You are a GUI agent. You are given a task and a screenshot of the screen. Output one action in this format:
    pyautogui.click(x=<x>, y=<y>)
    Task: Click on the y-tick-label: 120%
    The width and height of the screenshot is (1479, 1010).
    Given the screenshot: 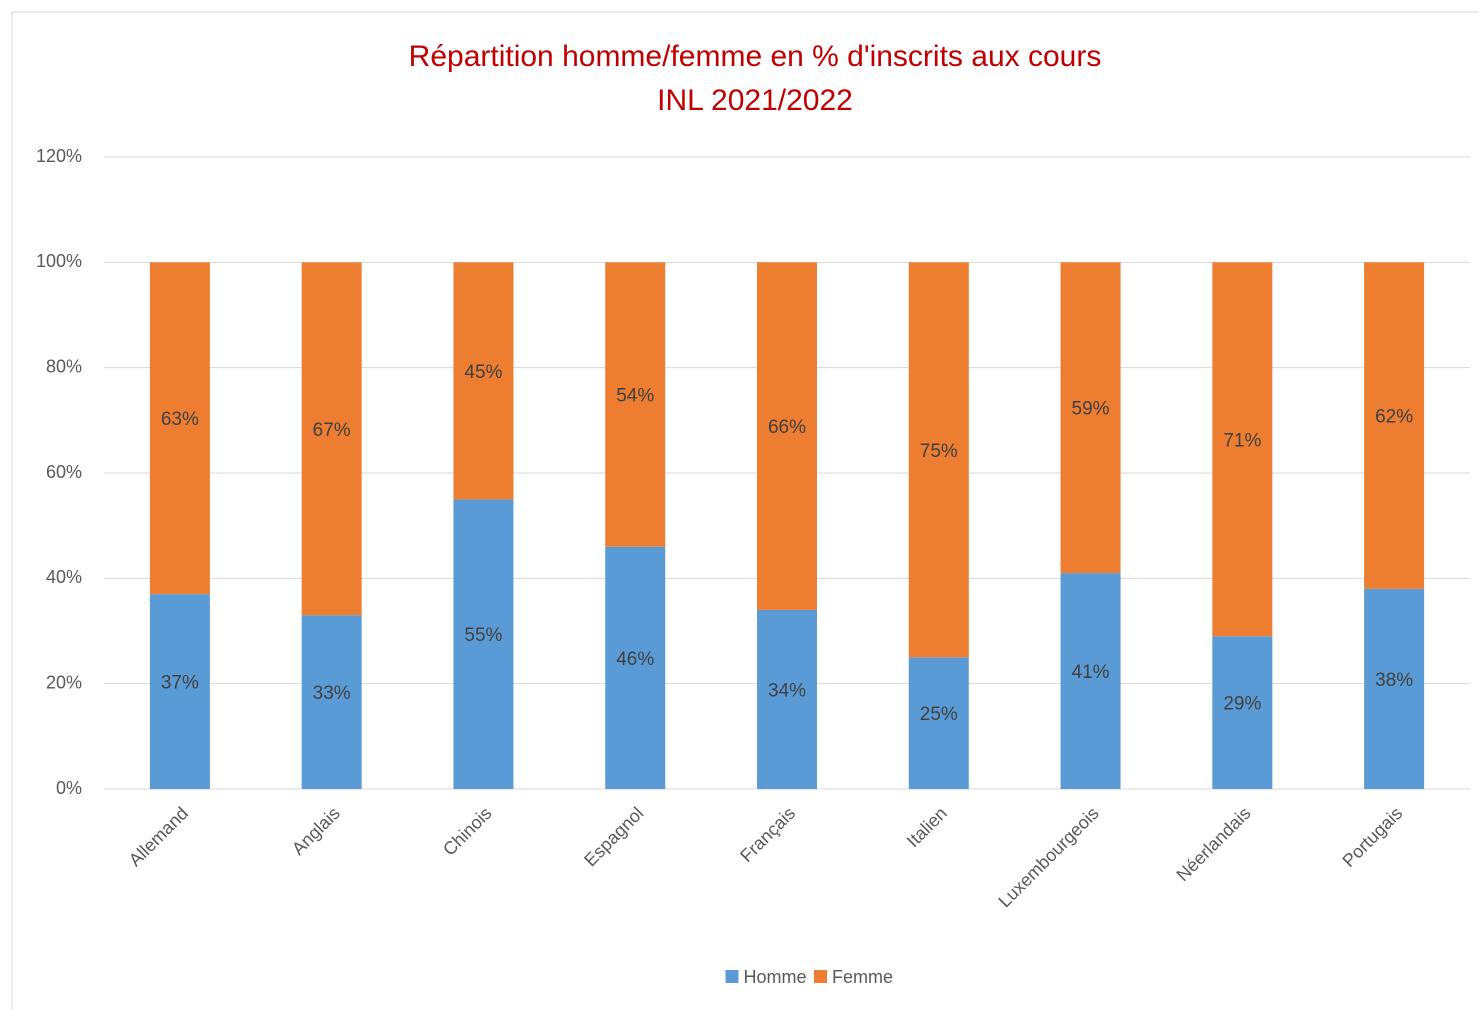 What is the action you would take?
    pyautogui.click(x=59, y=156)
    